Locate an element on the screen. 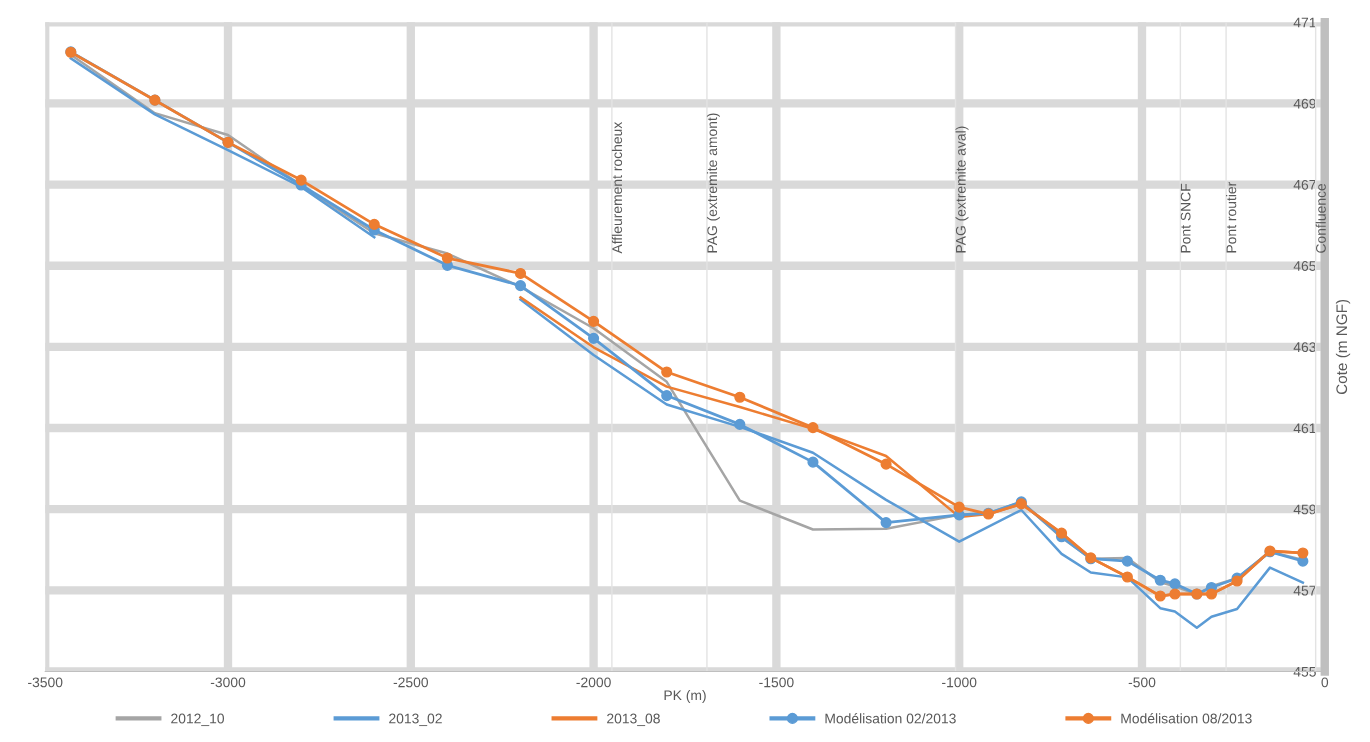 This screenshot has height=742, width=1370. x-tick-label: -2000 is located at coordinates (593, 682).